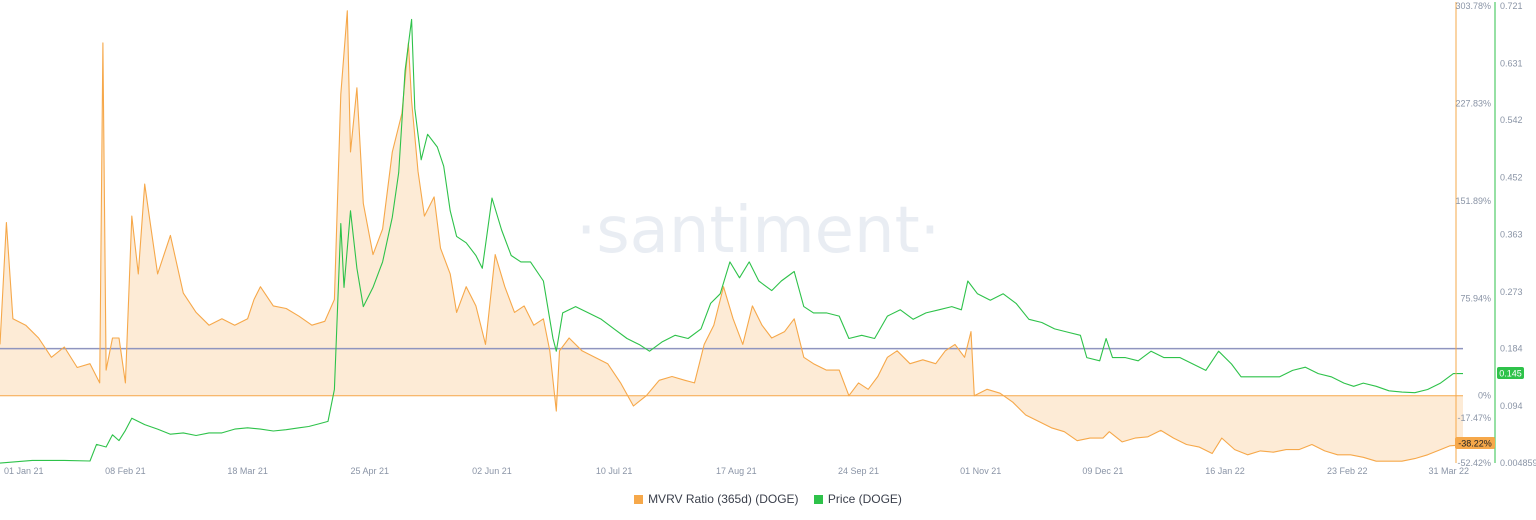 Image resolution: width=1536 pixels, height=520 pixels. I want to click on legend-item-price: Price (DOGE), so click(857, 499).